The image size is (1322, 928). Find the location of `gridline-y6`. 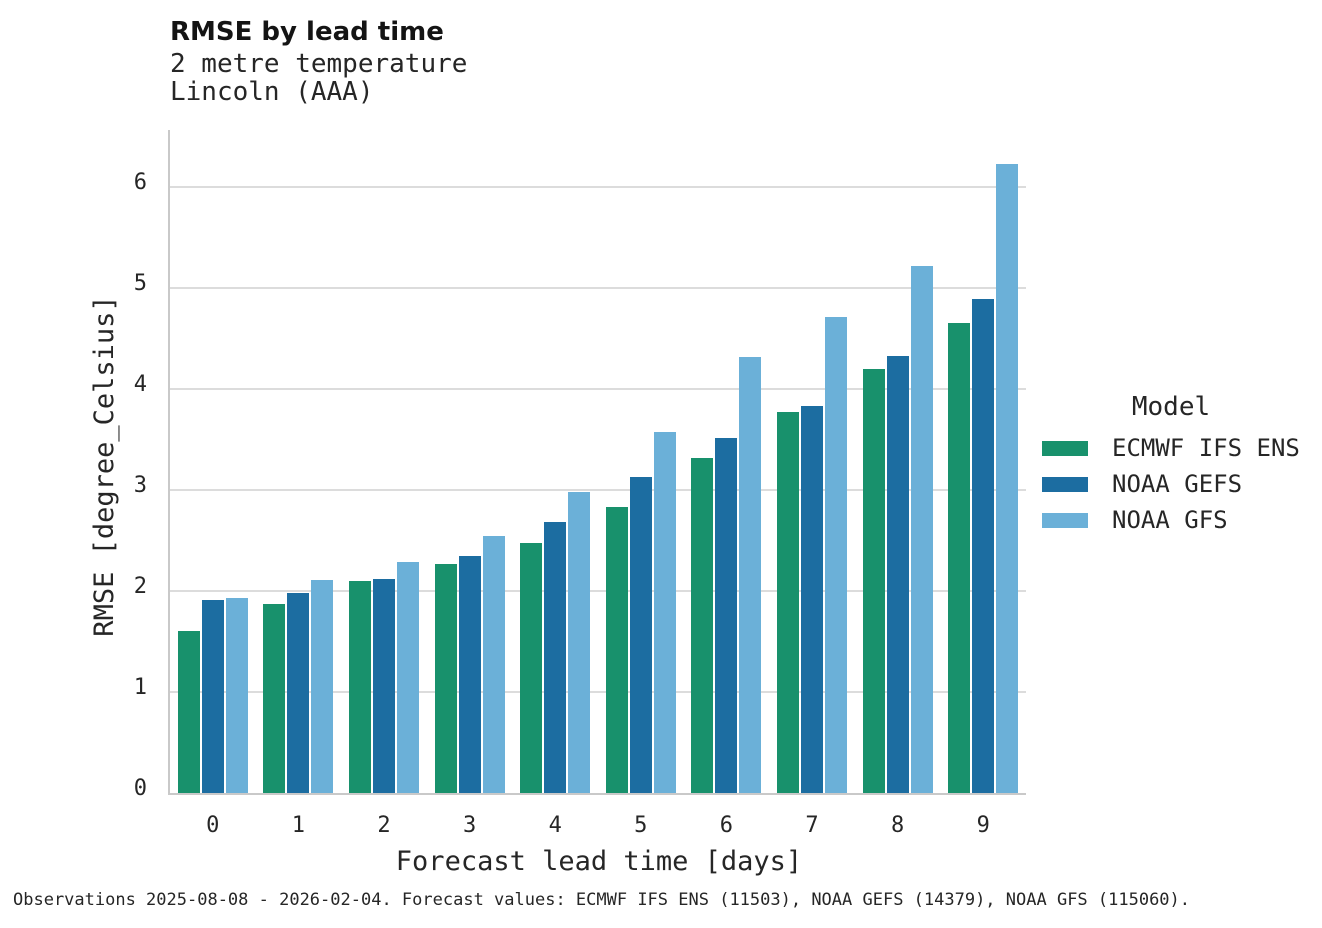

gridline-y6 is located at coordinates (598, 187).